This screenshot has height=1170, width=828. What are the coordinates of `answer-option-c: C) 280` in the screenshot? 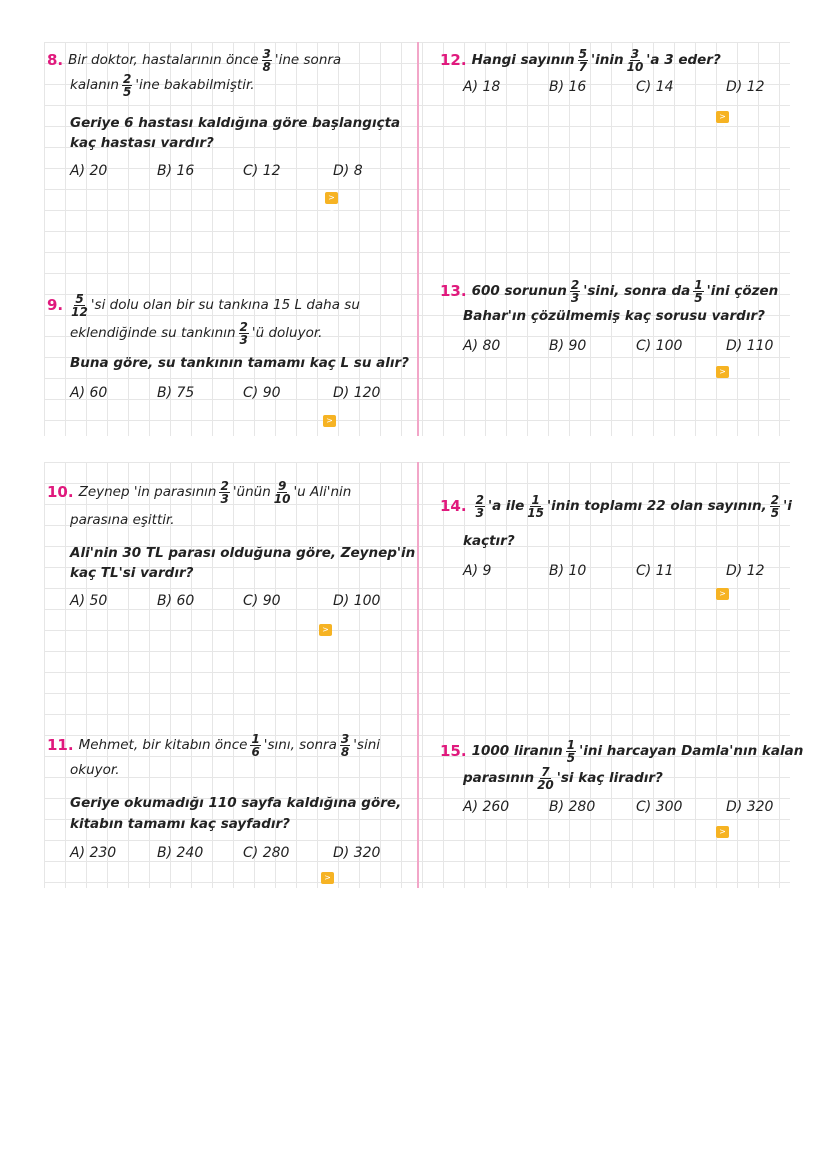 It's located at (266, 853).